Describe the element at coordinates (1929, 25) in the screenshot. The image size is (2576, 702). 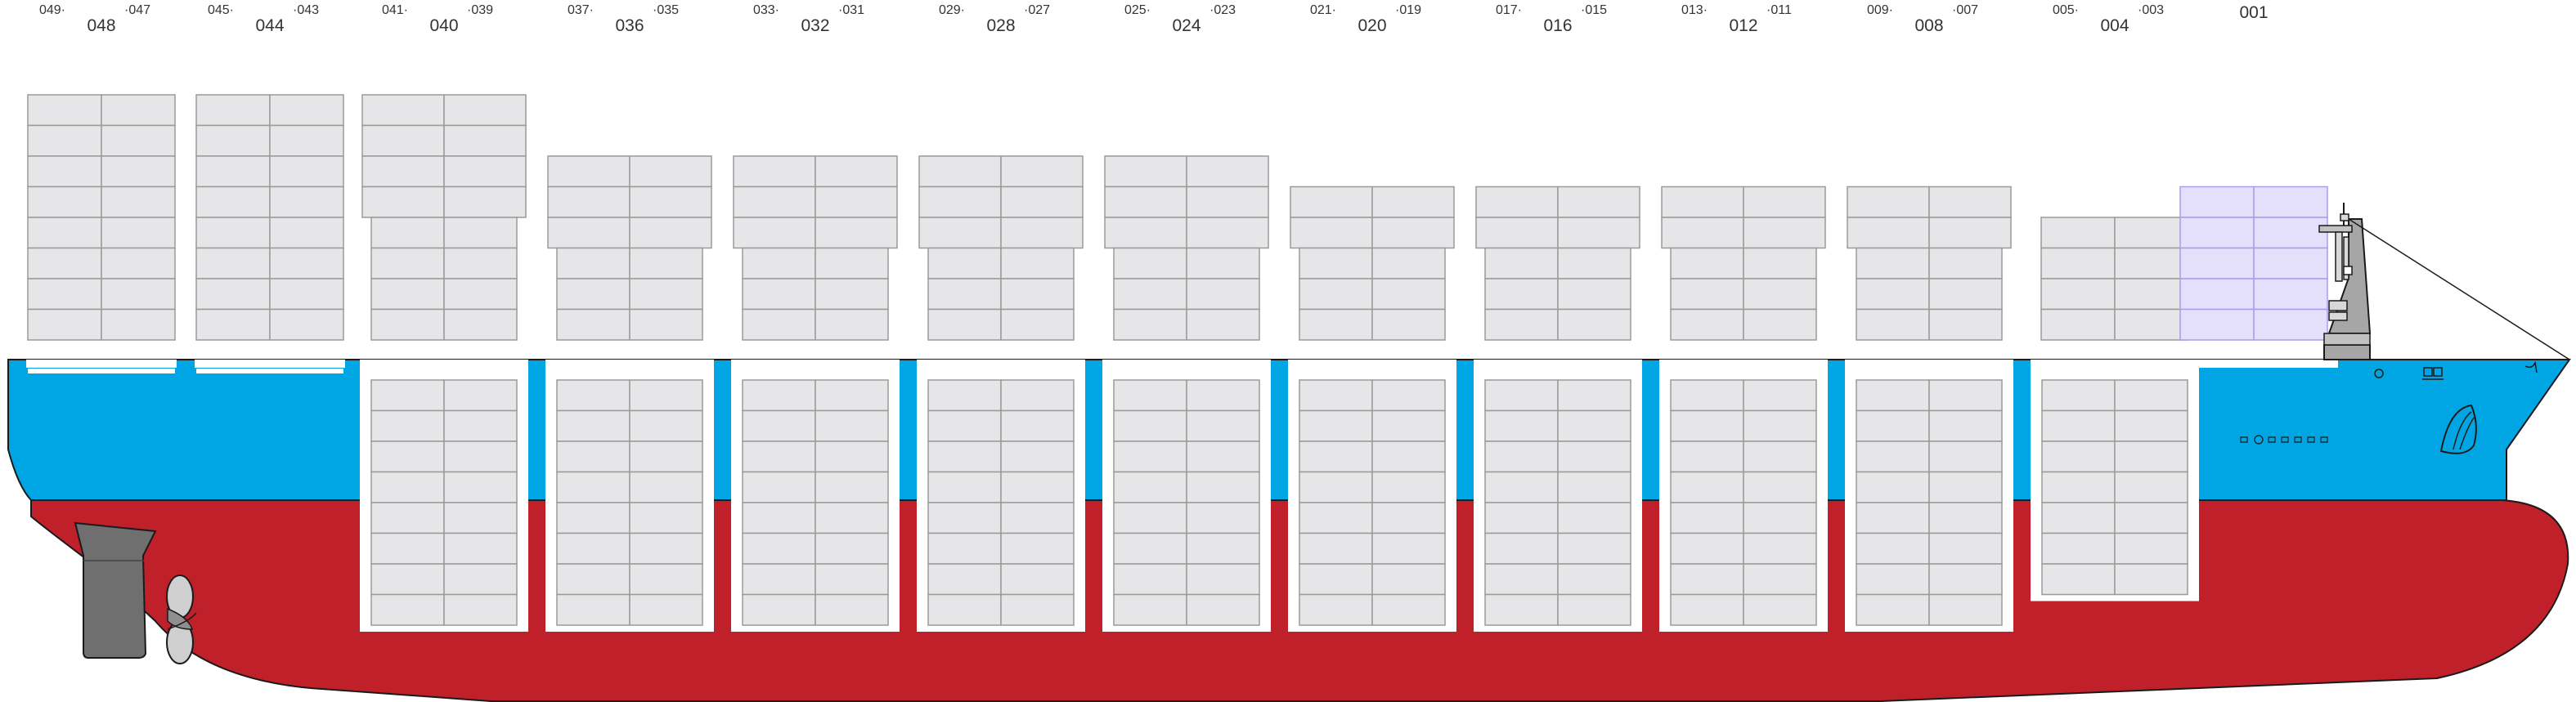
I see `bay-number-label: 008` at that location.